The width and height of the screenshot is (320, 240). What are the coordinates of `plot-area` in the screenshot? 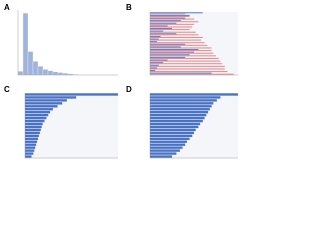 It's located at (194, 43).